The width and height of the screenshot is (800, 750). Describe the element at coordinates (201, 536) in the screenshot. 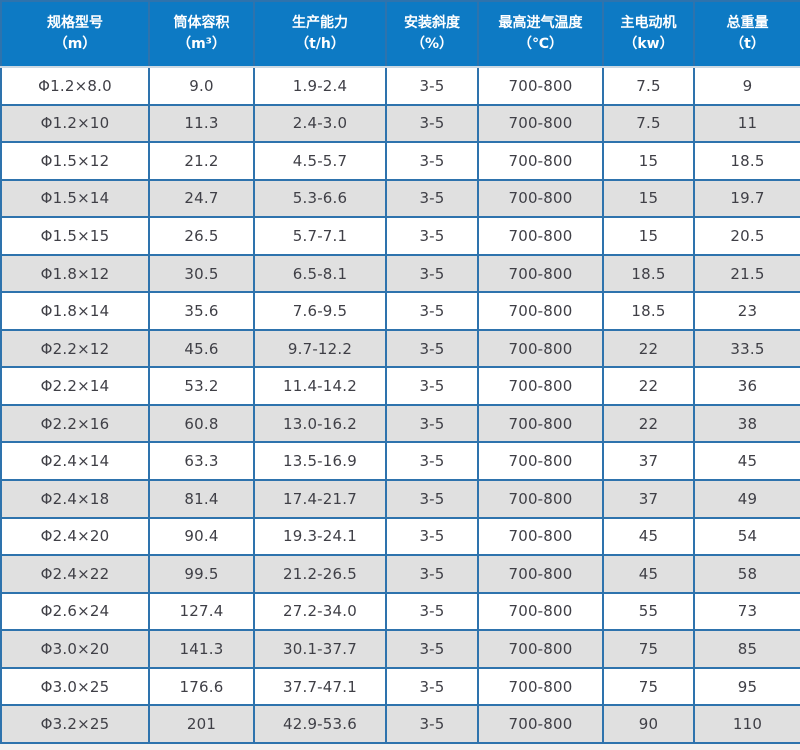

I see `cell: 90.4` at that location.